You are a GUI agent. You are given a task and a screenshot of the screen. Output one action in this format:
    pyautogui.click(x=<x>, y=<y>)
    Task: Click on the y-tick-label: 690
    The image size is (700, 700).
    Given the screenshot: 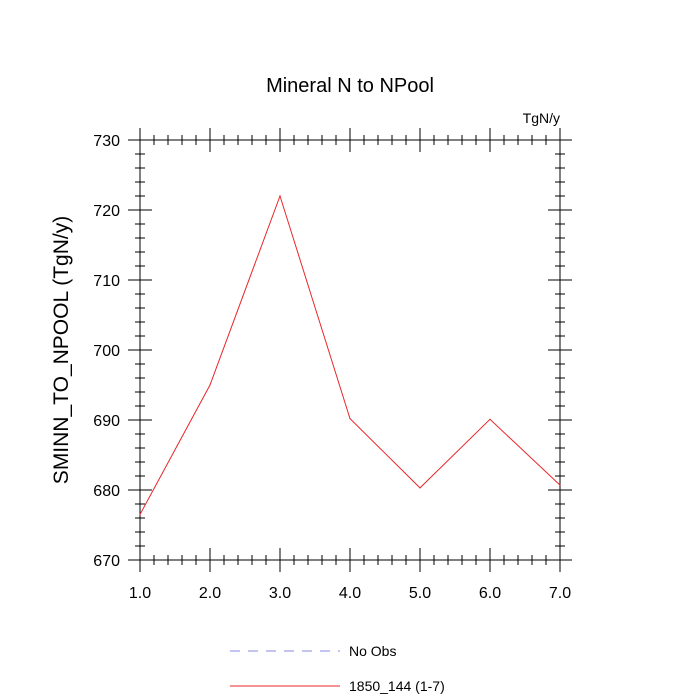 What is the action you would take?
    pyautogui.click(x=106, y=421)
    